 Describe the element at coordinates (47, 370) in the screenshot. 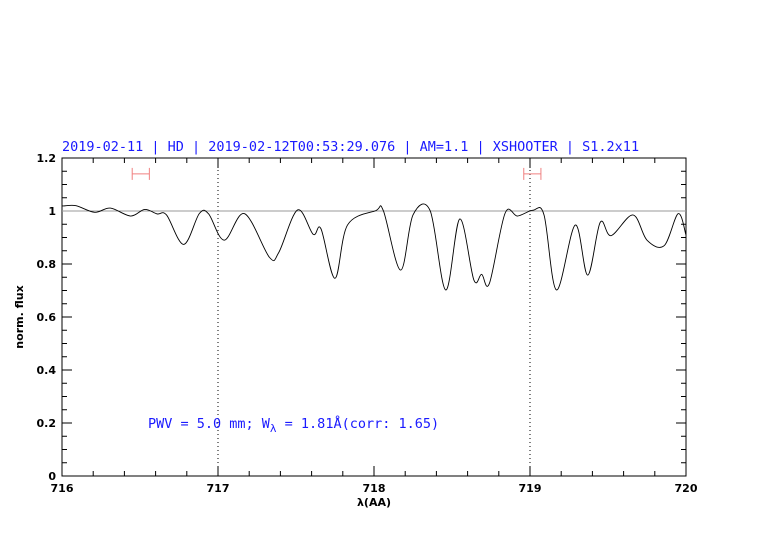

I see `y-tick-label: 0.4` at that location.